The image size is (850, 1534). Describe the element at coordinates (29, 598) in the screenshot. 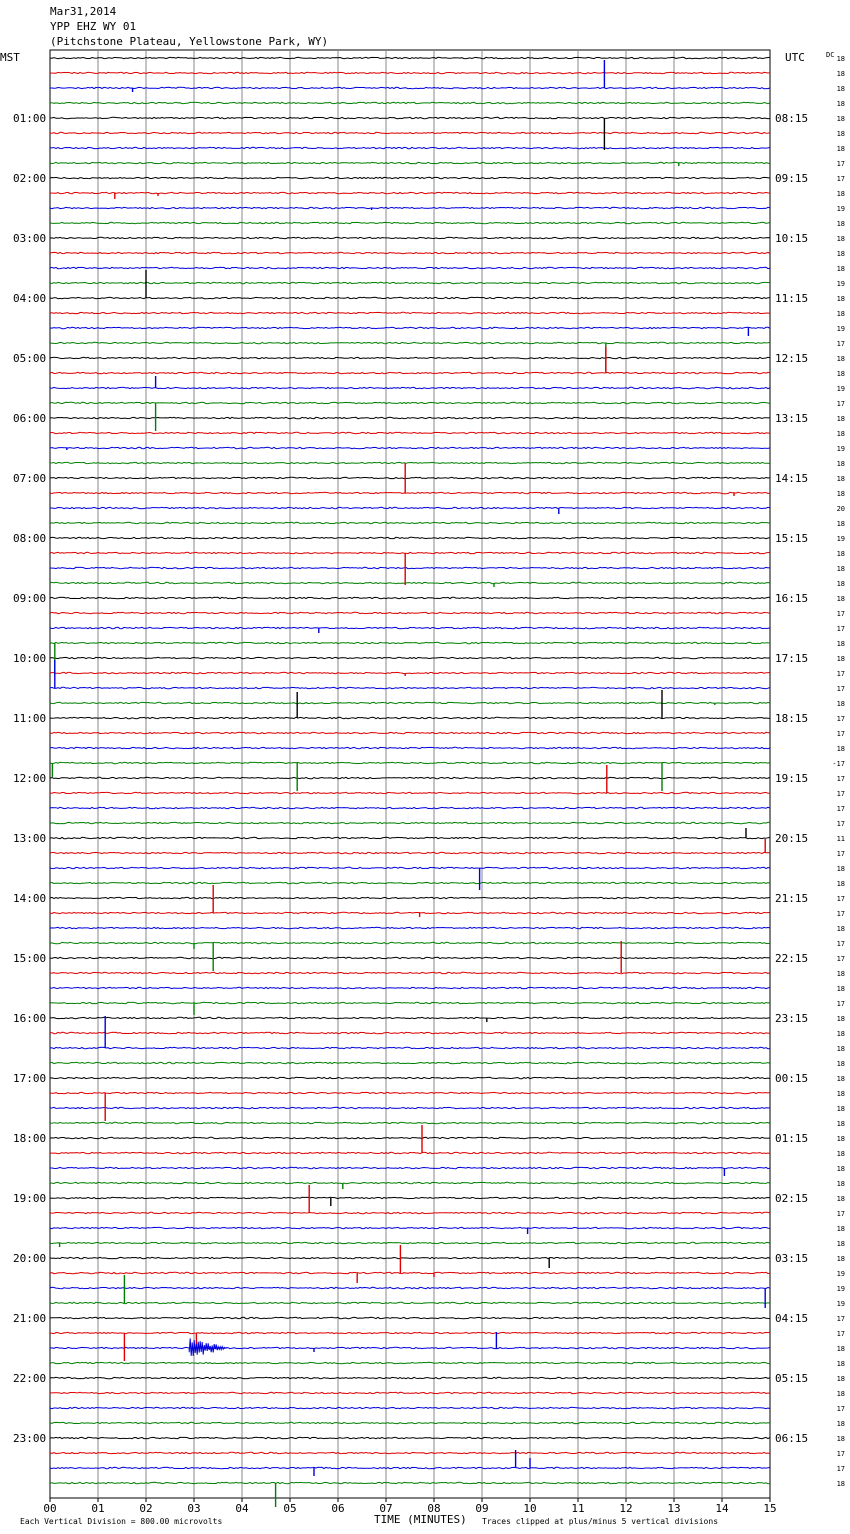

I see `mst-hour-label: 09:00` at that location.